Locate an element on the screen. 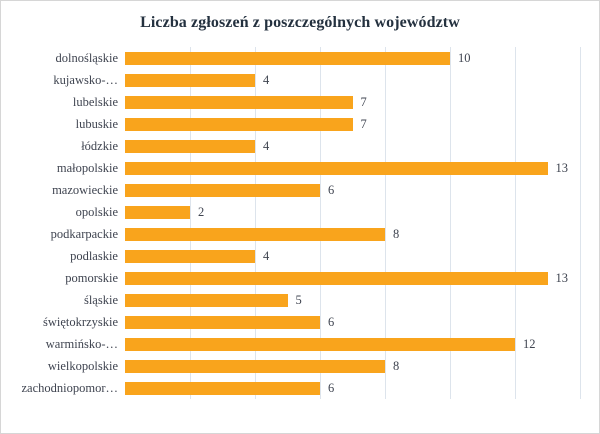 This screenshot has height=434, width=600. category-label: pomorskie is located at coordinates (91, 277).